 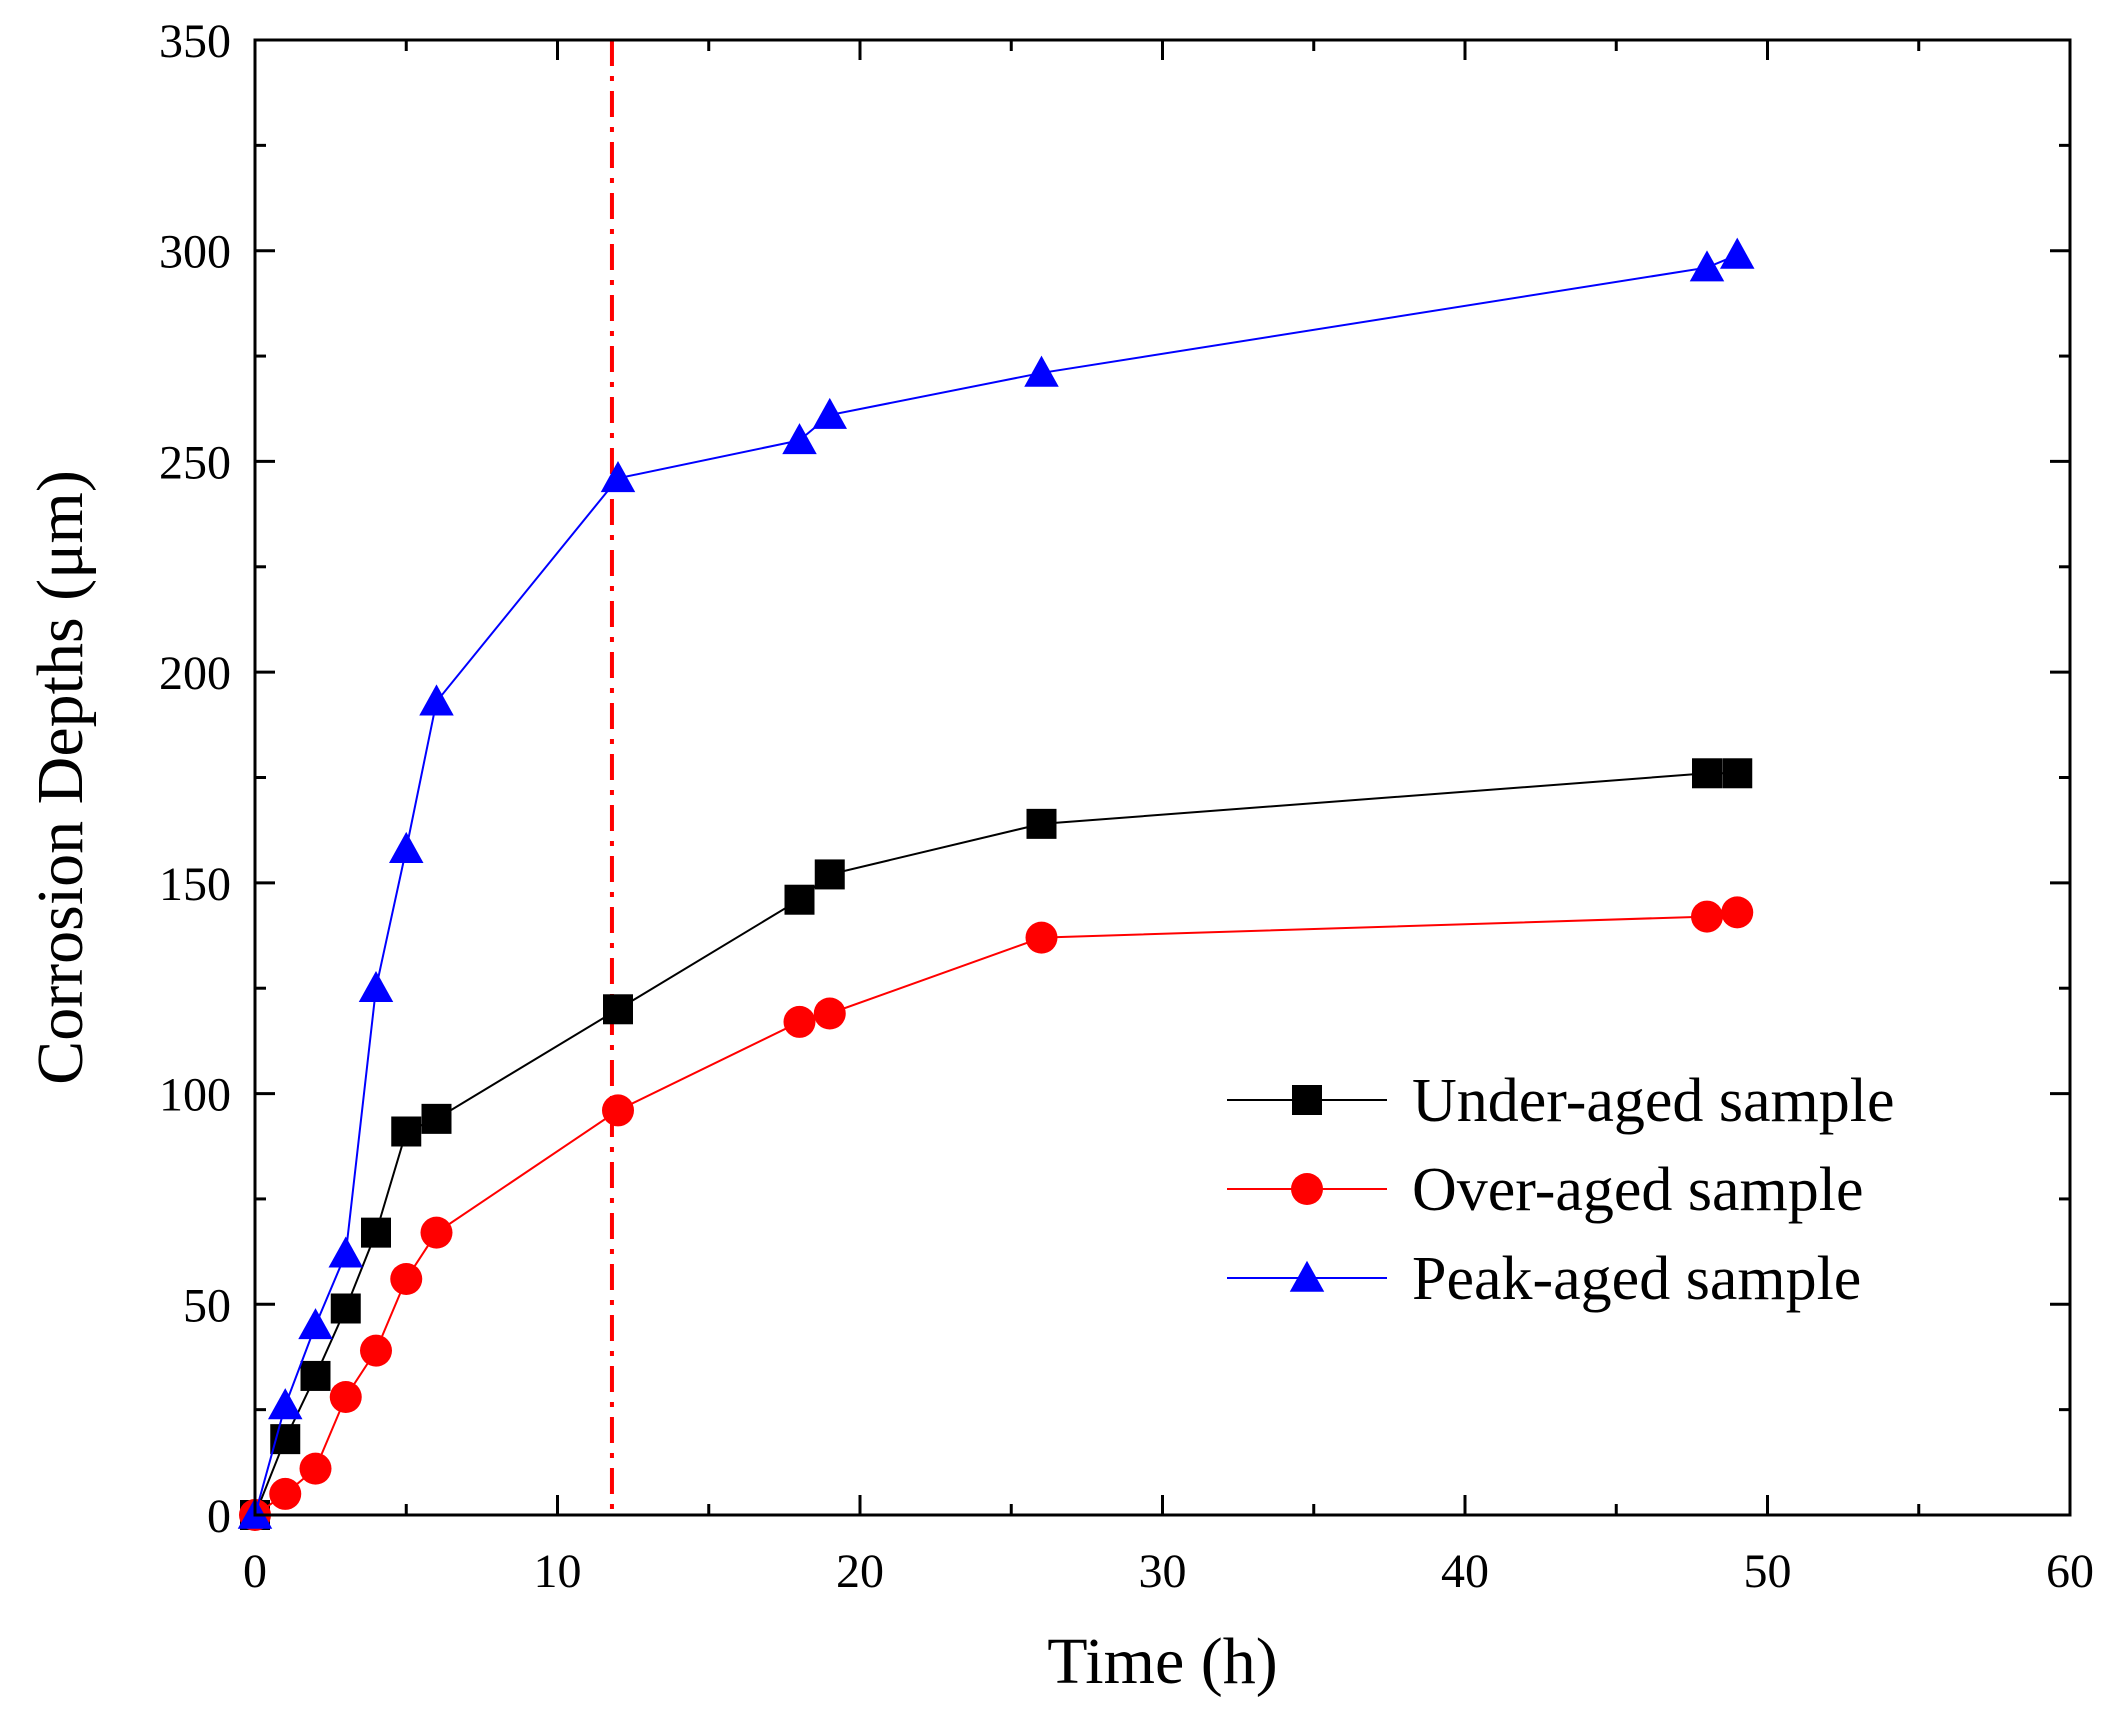 I want to click on x-tick-label: 50, so click(x=1768, y=1571).